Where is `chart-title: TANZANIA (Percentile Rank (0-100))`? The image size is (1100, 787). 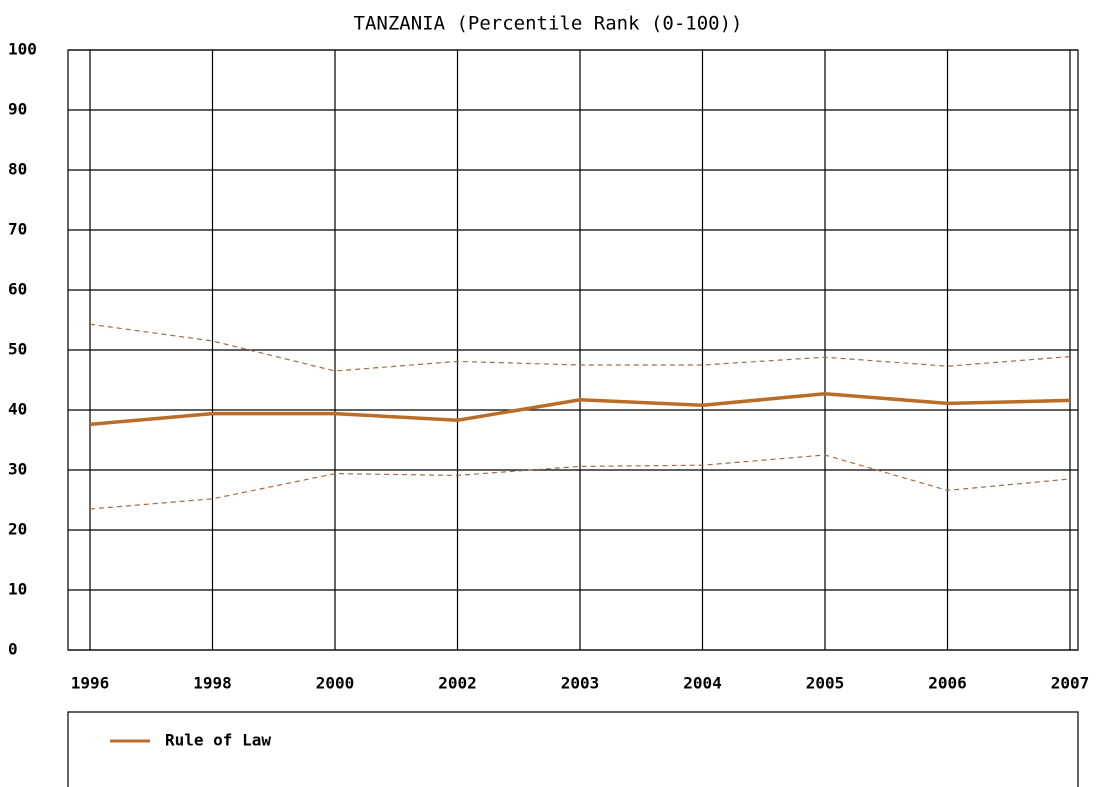
chart-title: TANZANIA (Percentile Rank (0-100)) is located at coordinates (548, 24).